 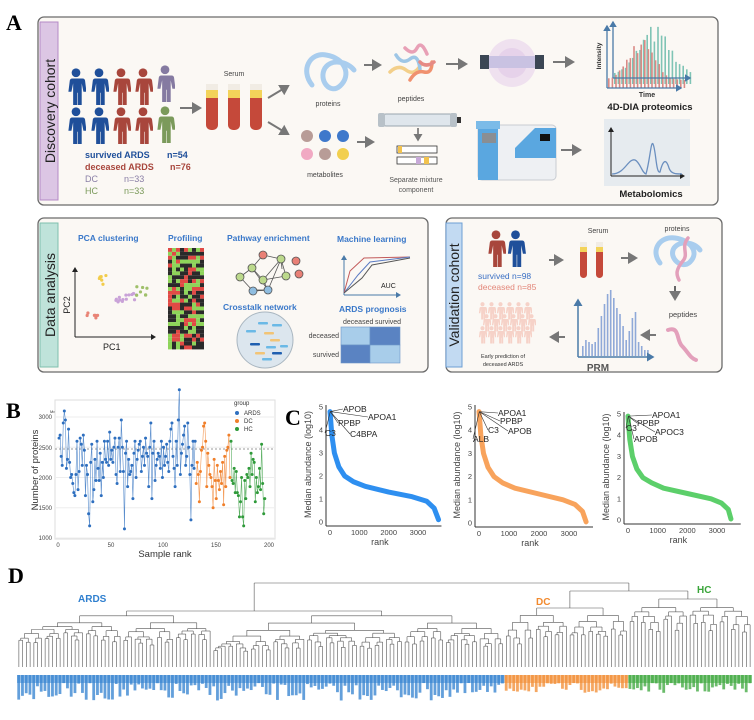 I want to click on legend-deceased-label: deceased ARDS, so click(x=119, y=167).